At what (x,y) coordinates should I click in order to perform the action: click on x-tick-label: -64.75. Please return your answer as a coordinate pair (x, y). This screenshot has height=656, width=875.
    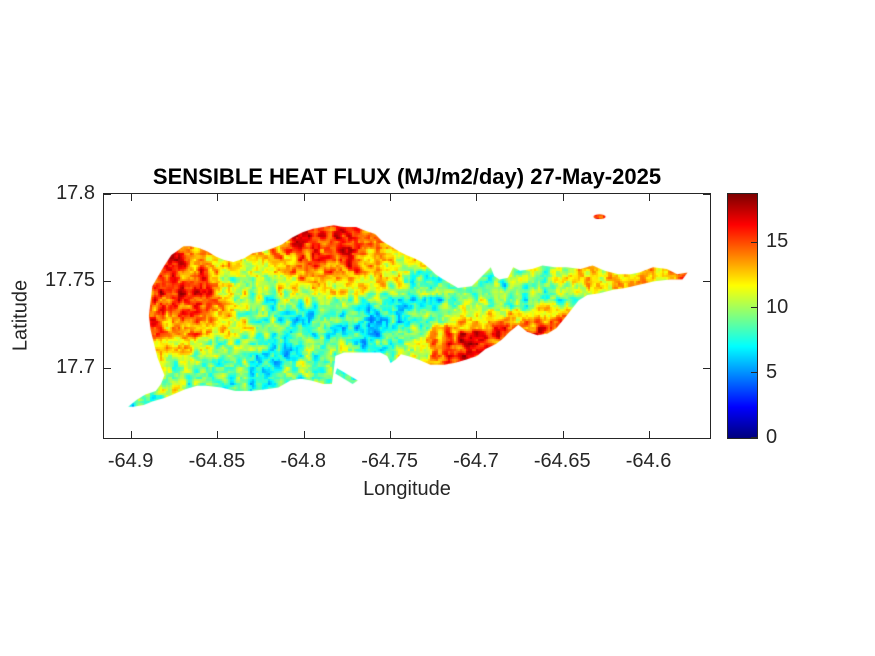
    Looking at the image, I should click on (389, 461).